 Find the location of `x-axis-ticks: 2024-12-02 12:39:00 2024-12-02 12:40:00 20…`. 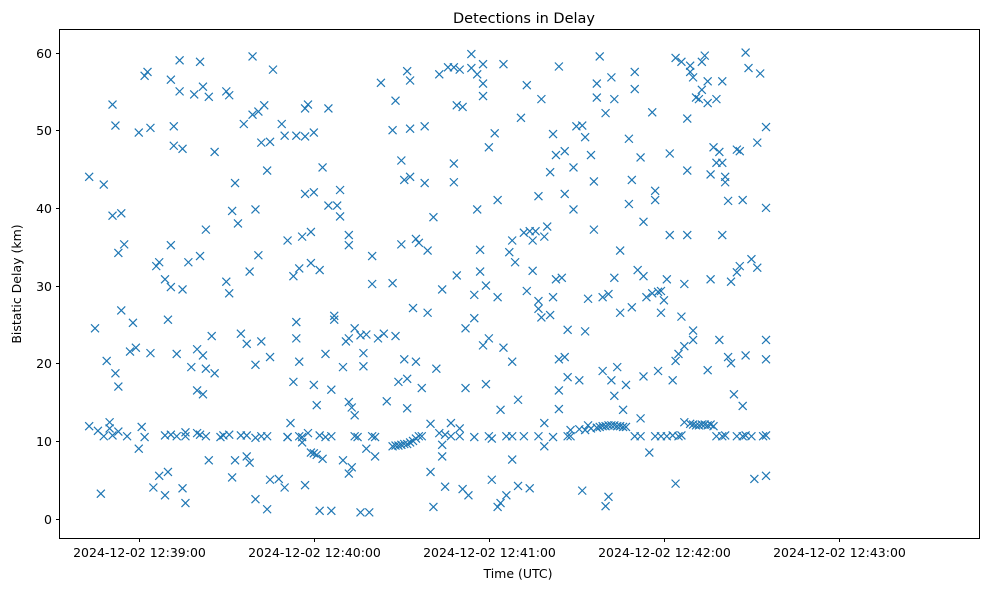

x-axis-ticks: 2024-12-02 12:39:00 2024-12-02 12:40:00 20… is located at coordinates (489, 549).